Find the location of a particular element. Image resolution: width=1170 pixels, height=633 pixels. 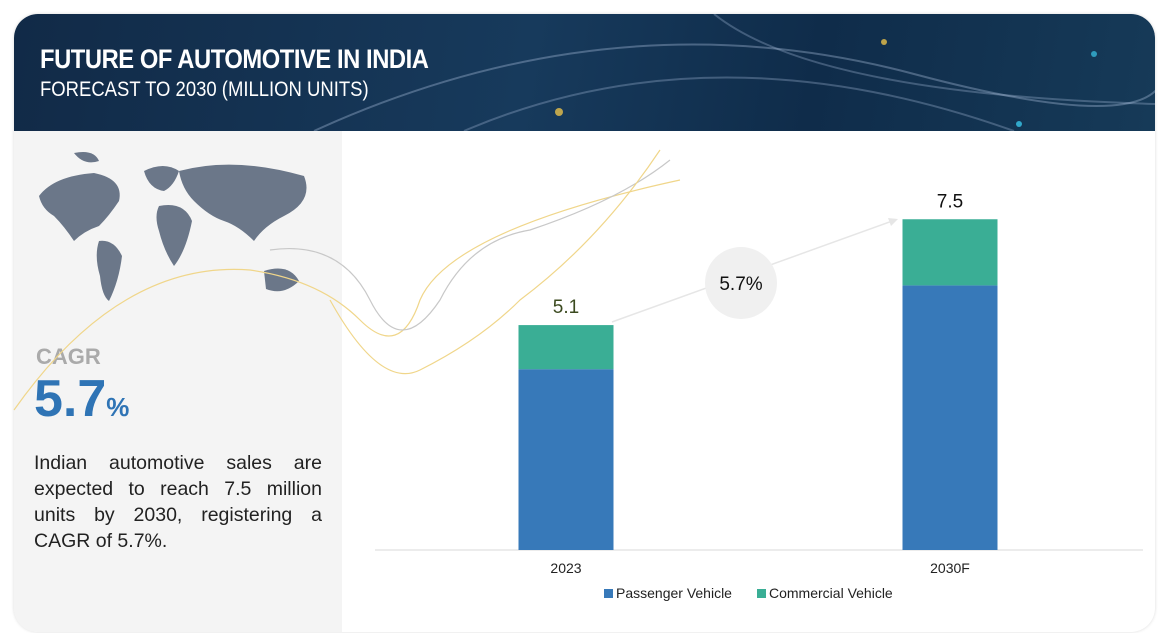

total-label: 5.1 is located at coordinates (566, 307).